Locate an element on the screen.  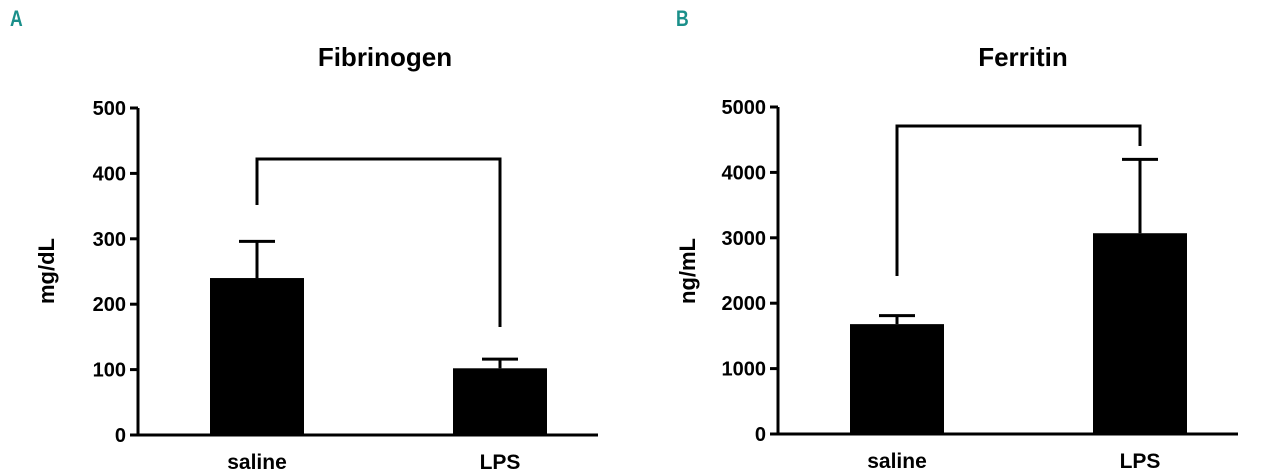
y-axis-label: ng/mL is located at coordinates (687, 271).